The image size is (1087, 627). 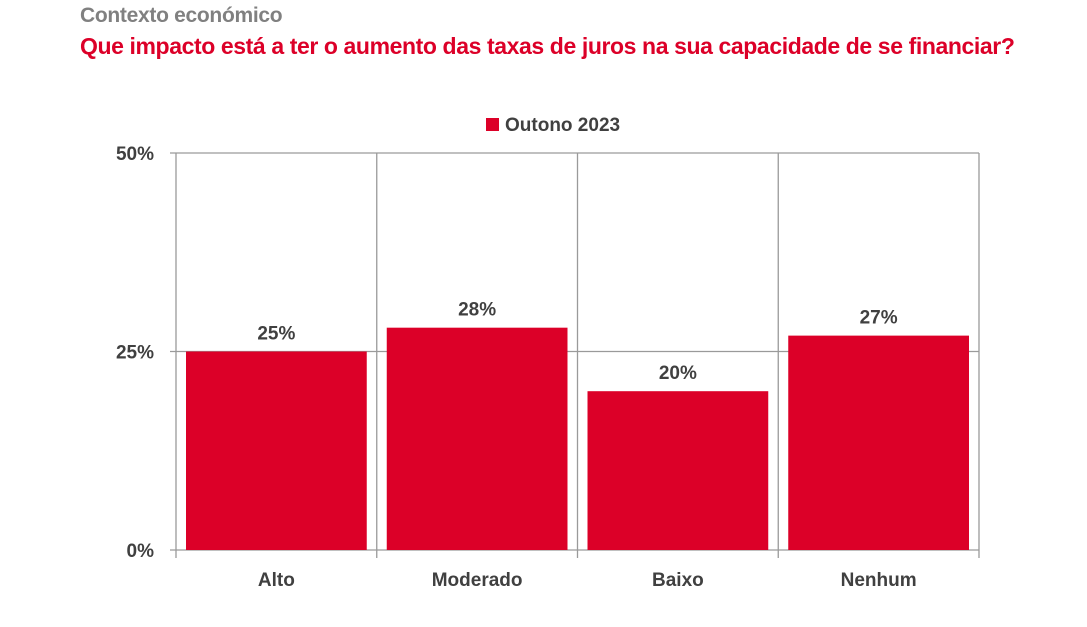 What do you see at coordinates (276, 334) in the screenshot?
I see `data-label: 25%` at bounding box center [276, 334].